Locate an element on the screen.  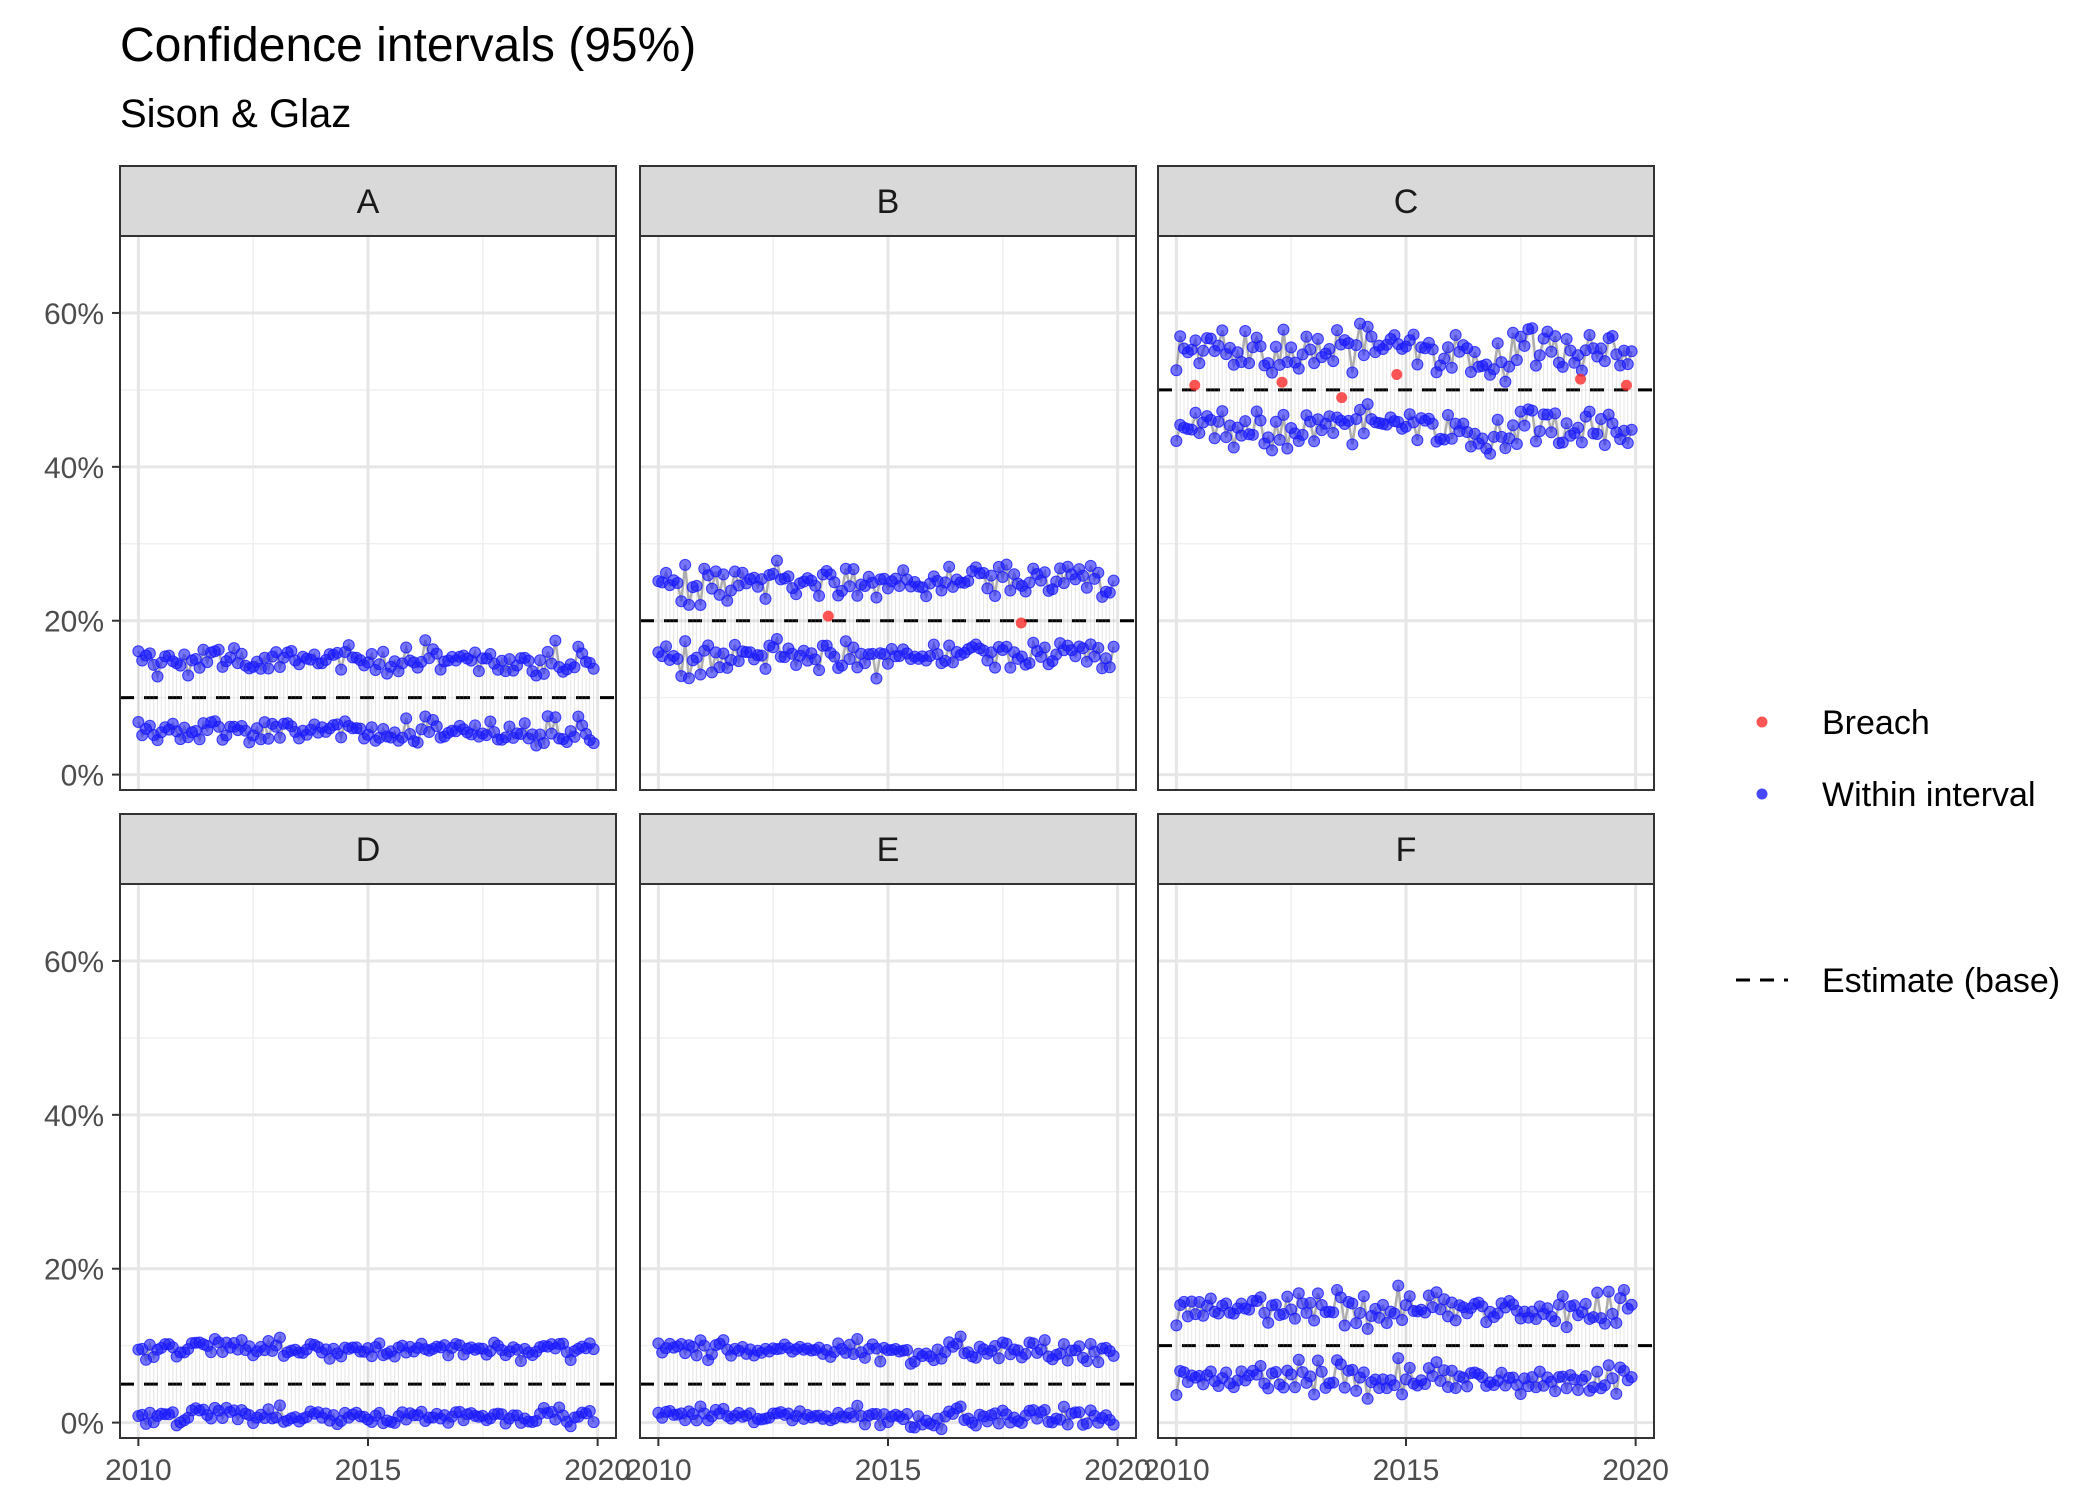
facet-label: E is located at coordinates (888, 850).